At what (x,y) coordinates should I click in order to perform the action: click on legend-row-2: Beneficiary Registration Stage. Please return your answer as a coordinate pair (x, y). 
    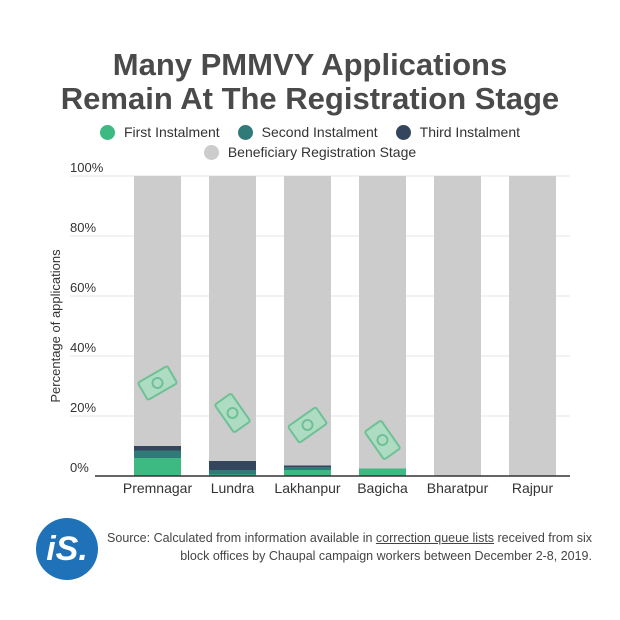
    Looking at the image, I should click on (310, 152).